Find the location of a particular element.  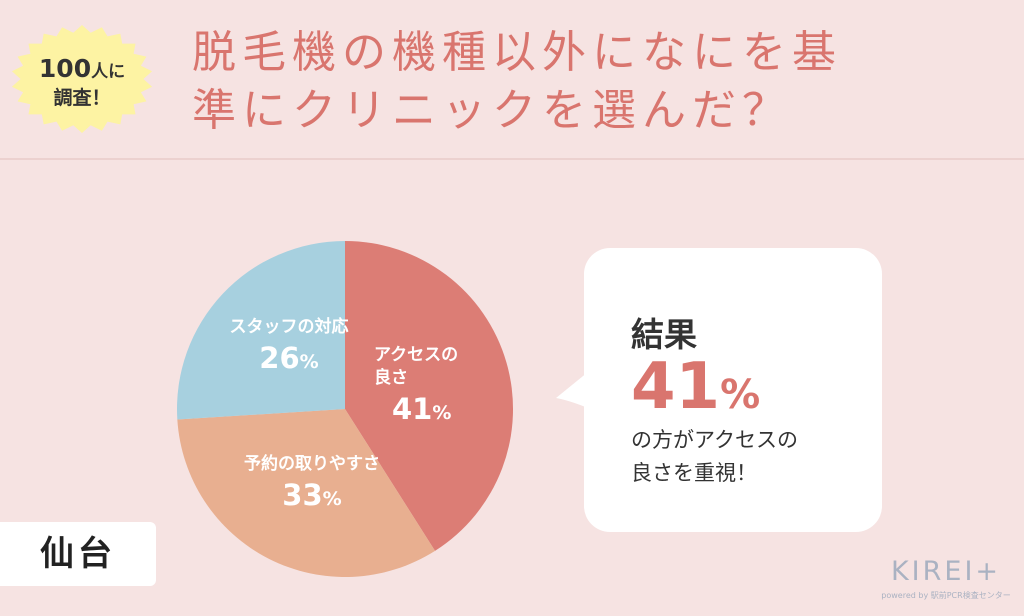

pie-label-access-line2: 良さ is located at coordinates (391, 378).